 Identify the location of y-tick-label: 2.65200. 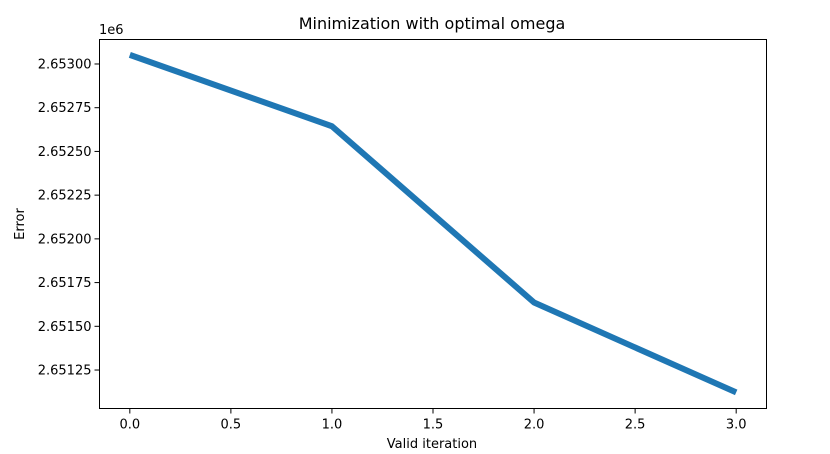
(65, 239).